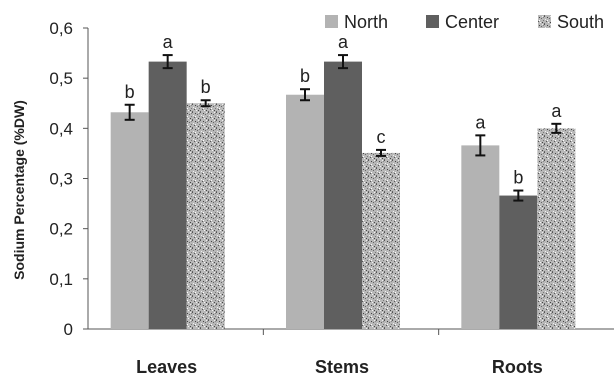  I want to click on x-tick-label: Leaves, so click(166, 366).